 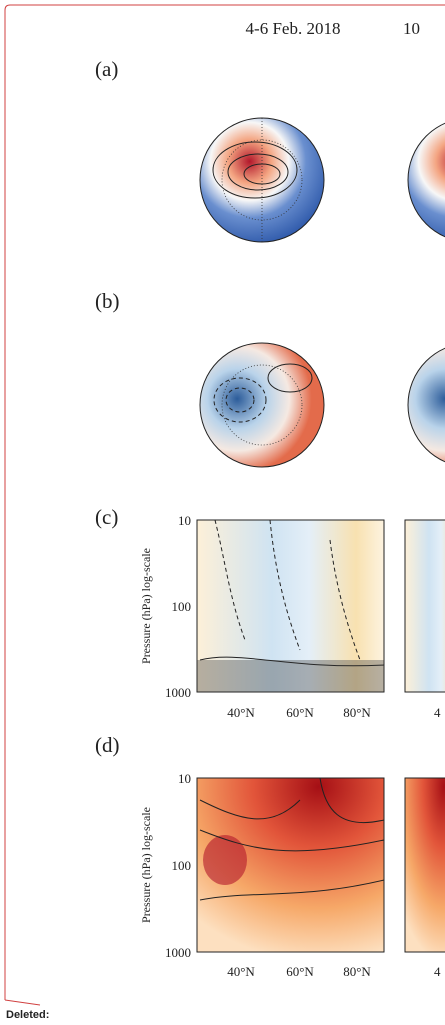 I want to click on panel-label: (b), so click(x=107, y=301).